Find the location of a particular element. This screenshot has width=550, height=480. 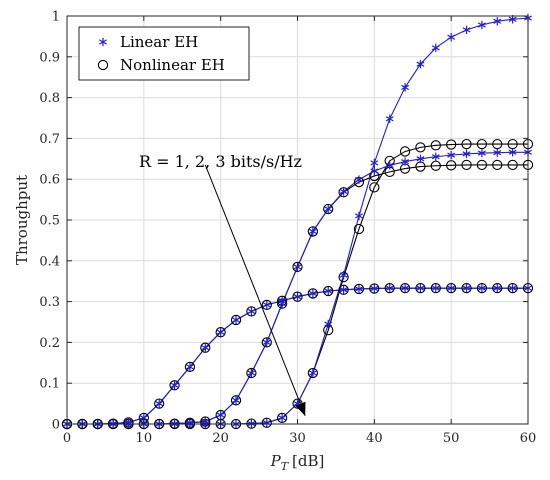

x-axis-label-base: P is located at coordinates (276, 461).